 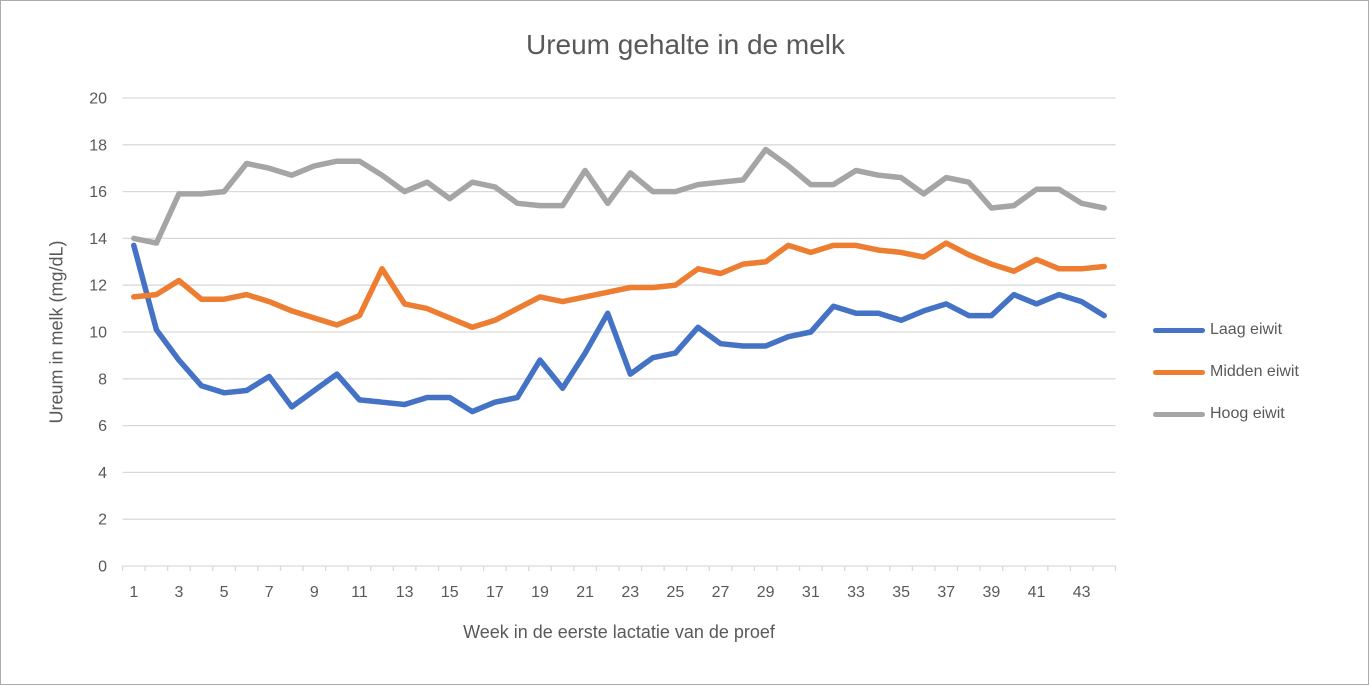 I want to click on y-tick-label-10: 10, so click(x=98, y=333).